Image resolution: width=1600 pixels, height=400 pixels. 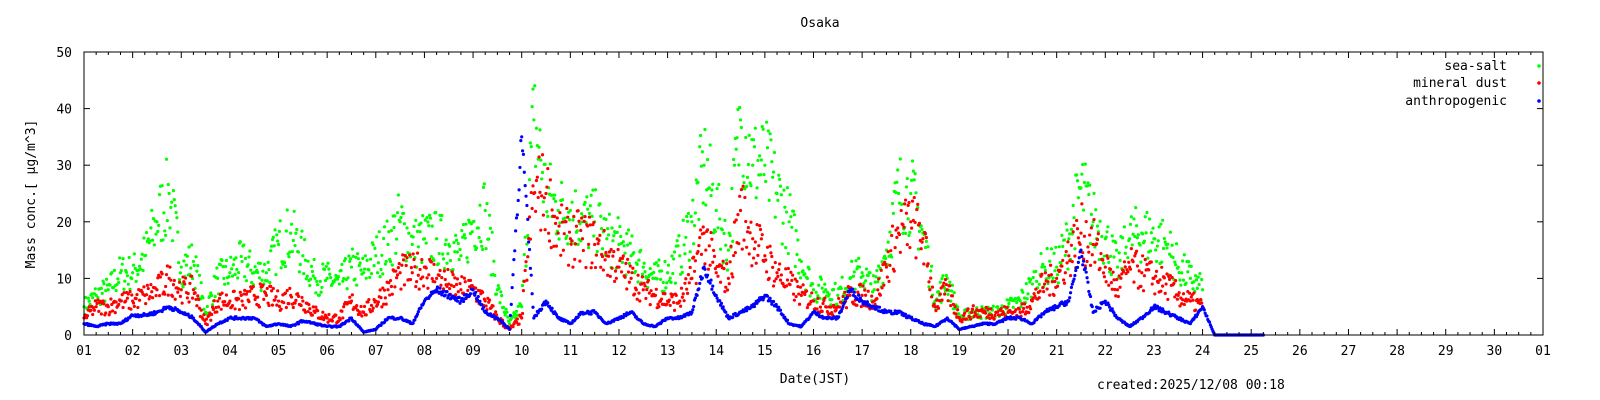 What do you see at coordinates (376, 351) in the screenshot?
I see `x-tick-label: 07` at bounding box center [376, 351].